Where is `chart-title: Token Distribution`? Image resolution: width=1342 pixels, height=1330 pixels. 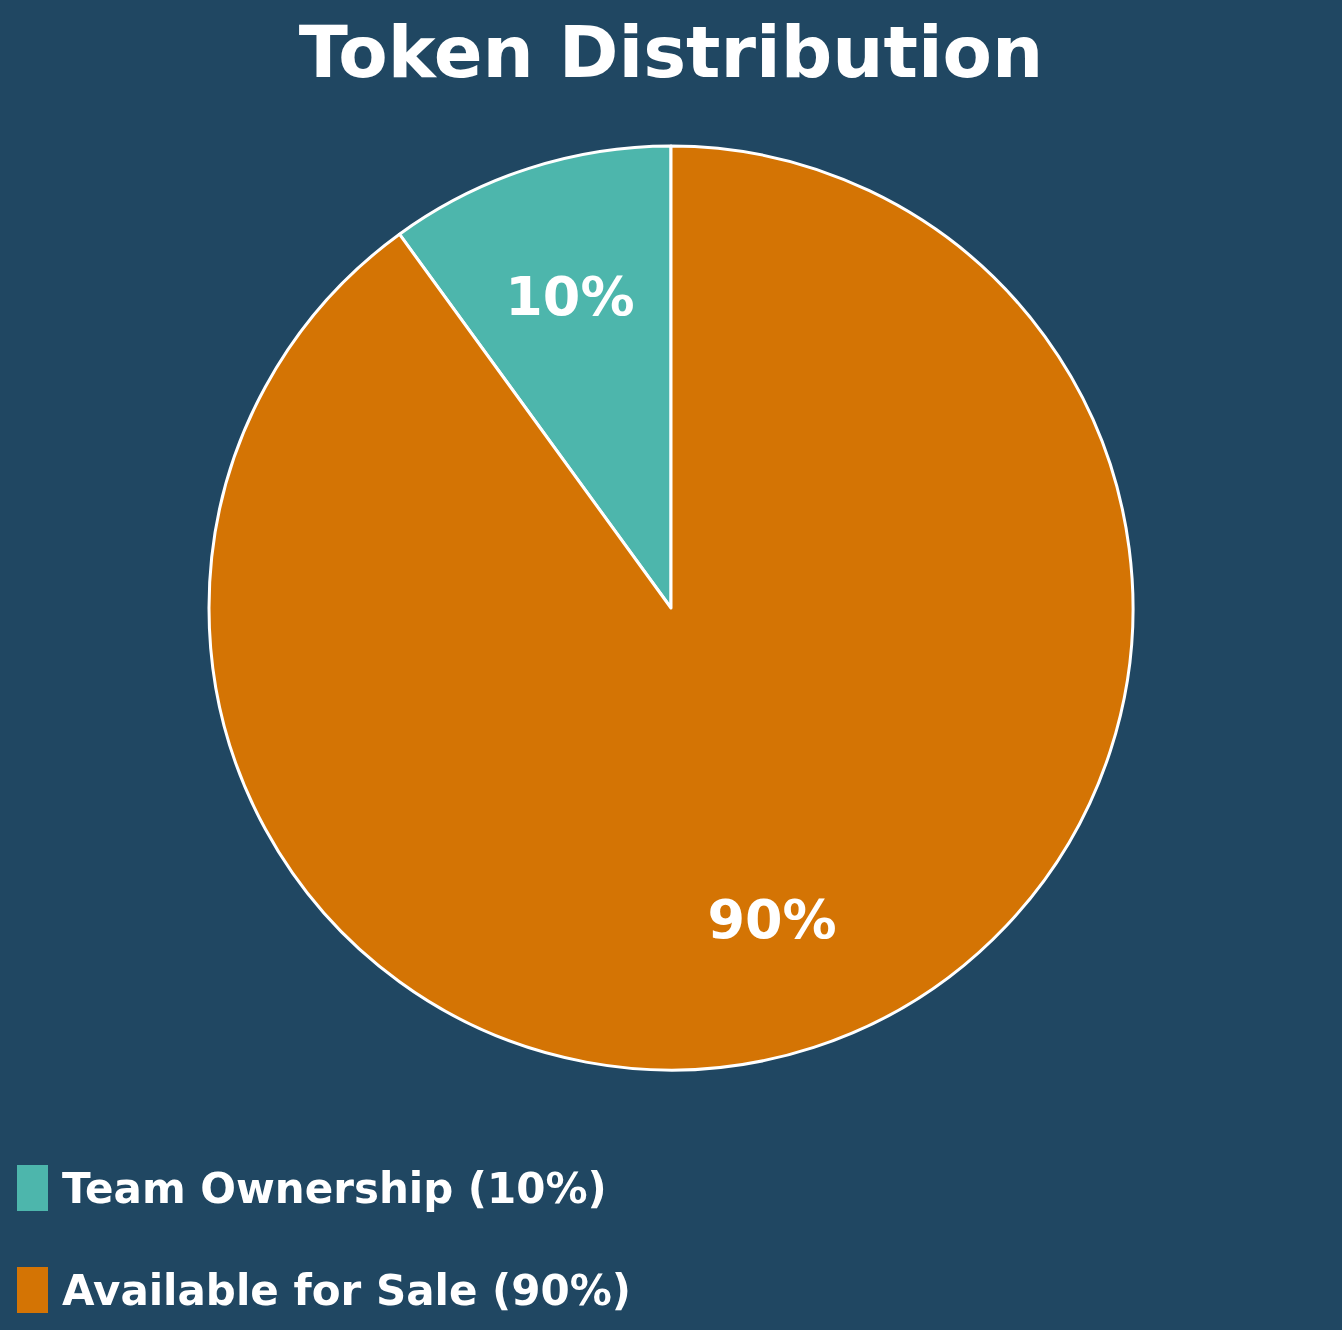 chart-title: Token Distribution is located at coordinates (671, 52).